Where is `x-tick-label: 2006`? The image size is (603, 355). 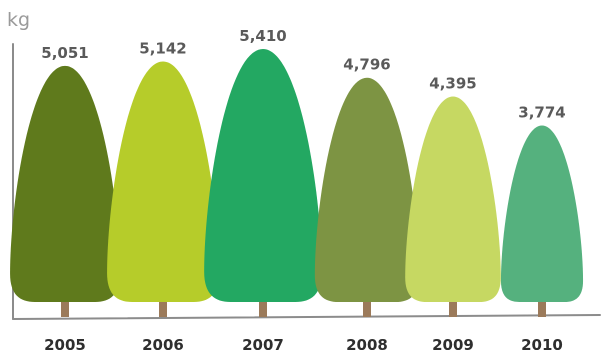
x-tick-label: 2006 is located at coordinates (163, 345).